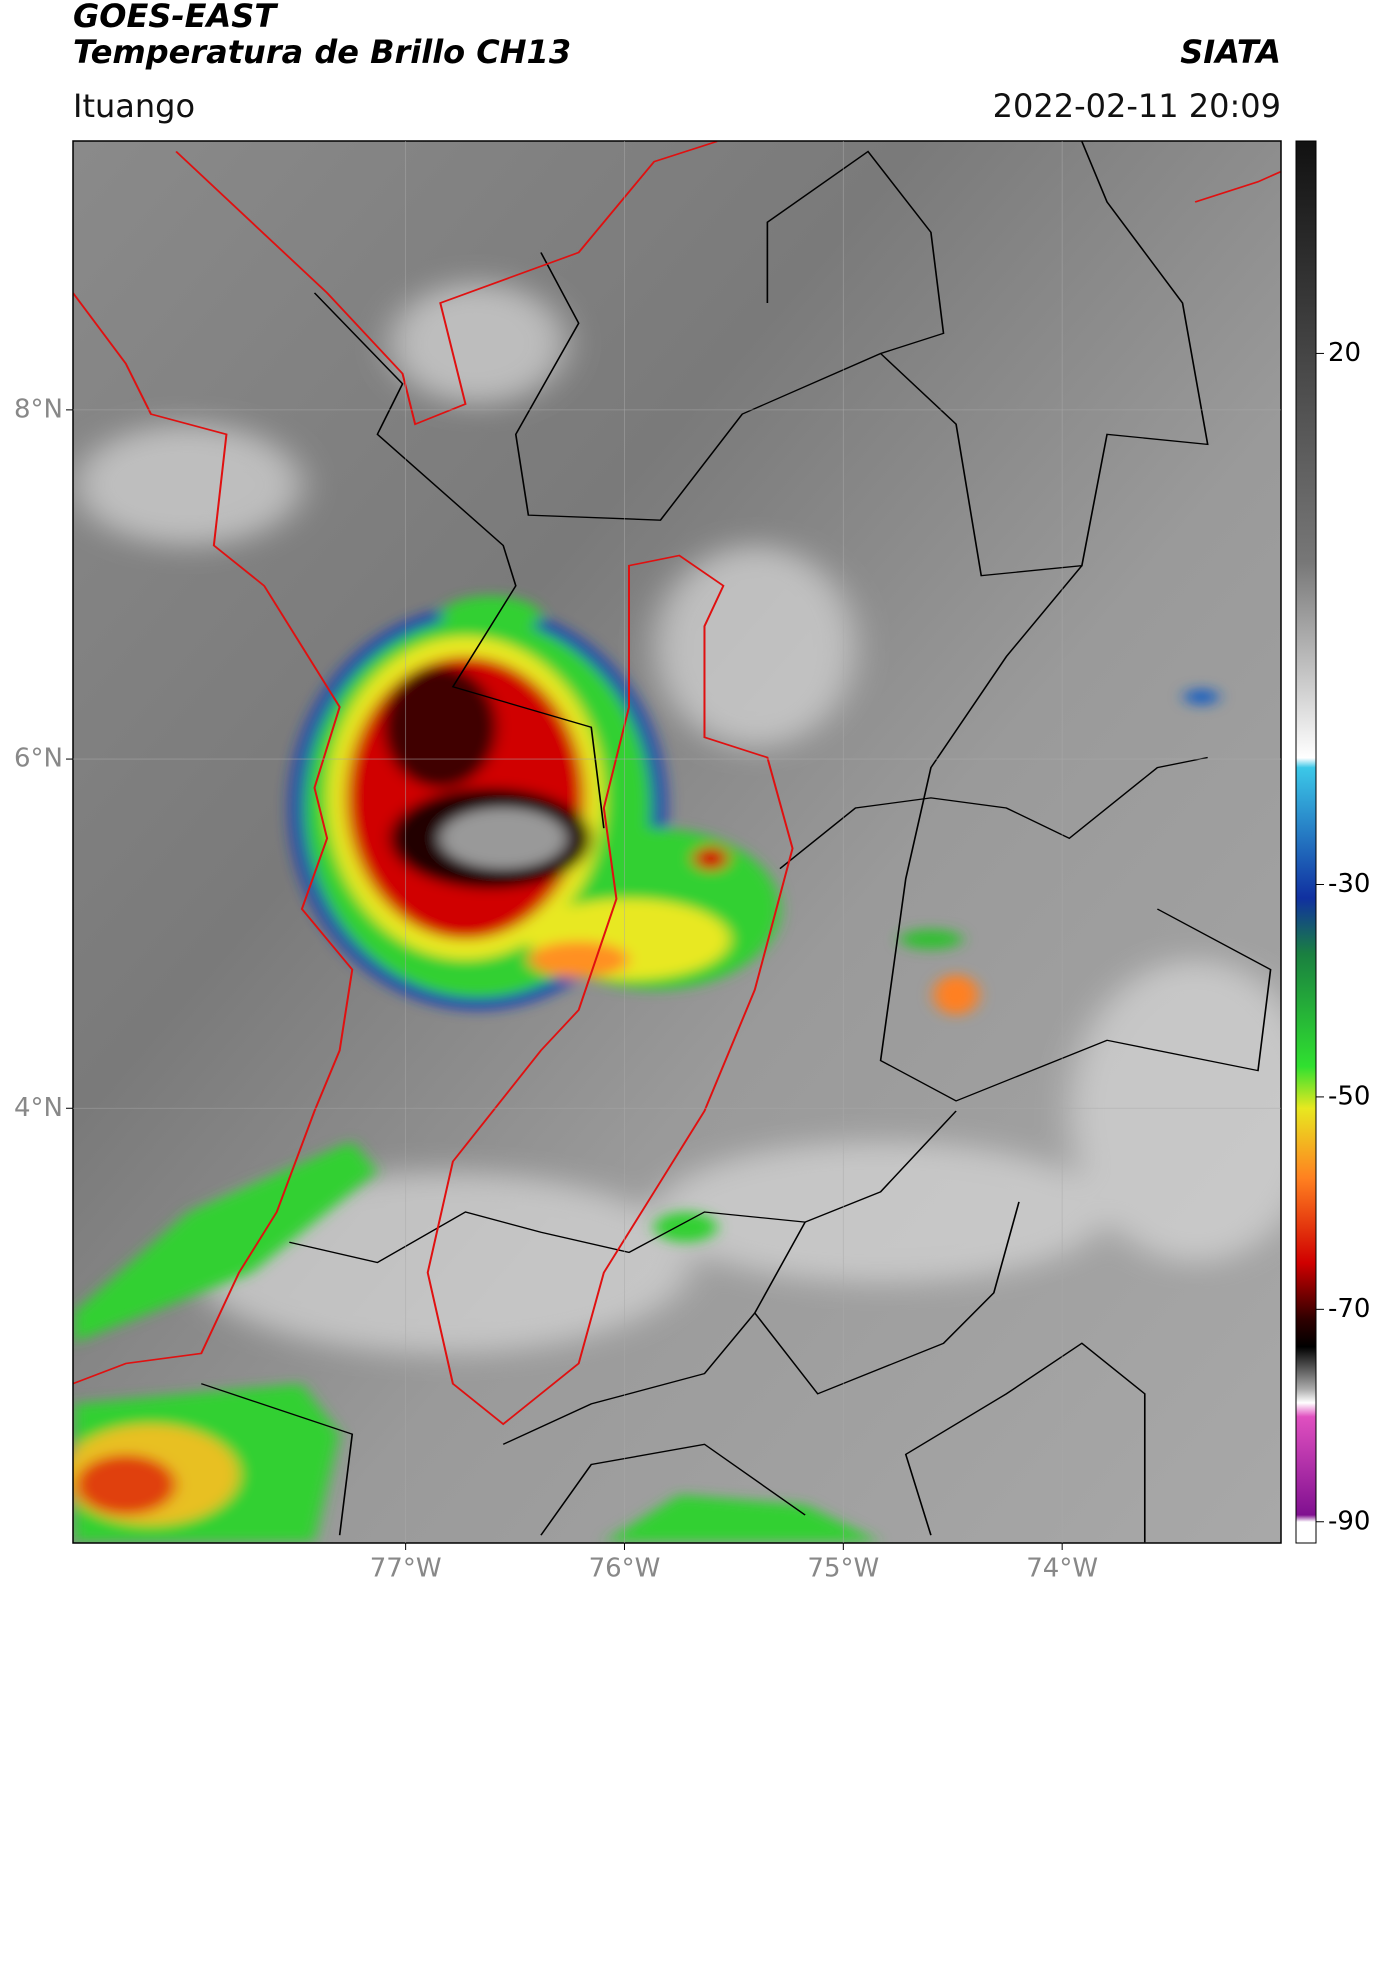  What do you see at coordinates (1137, 106) in the screenshot?
I see `datetime: 2022-02-11 20:09` at bounding box center [1137, 106].